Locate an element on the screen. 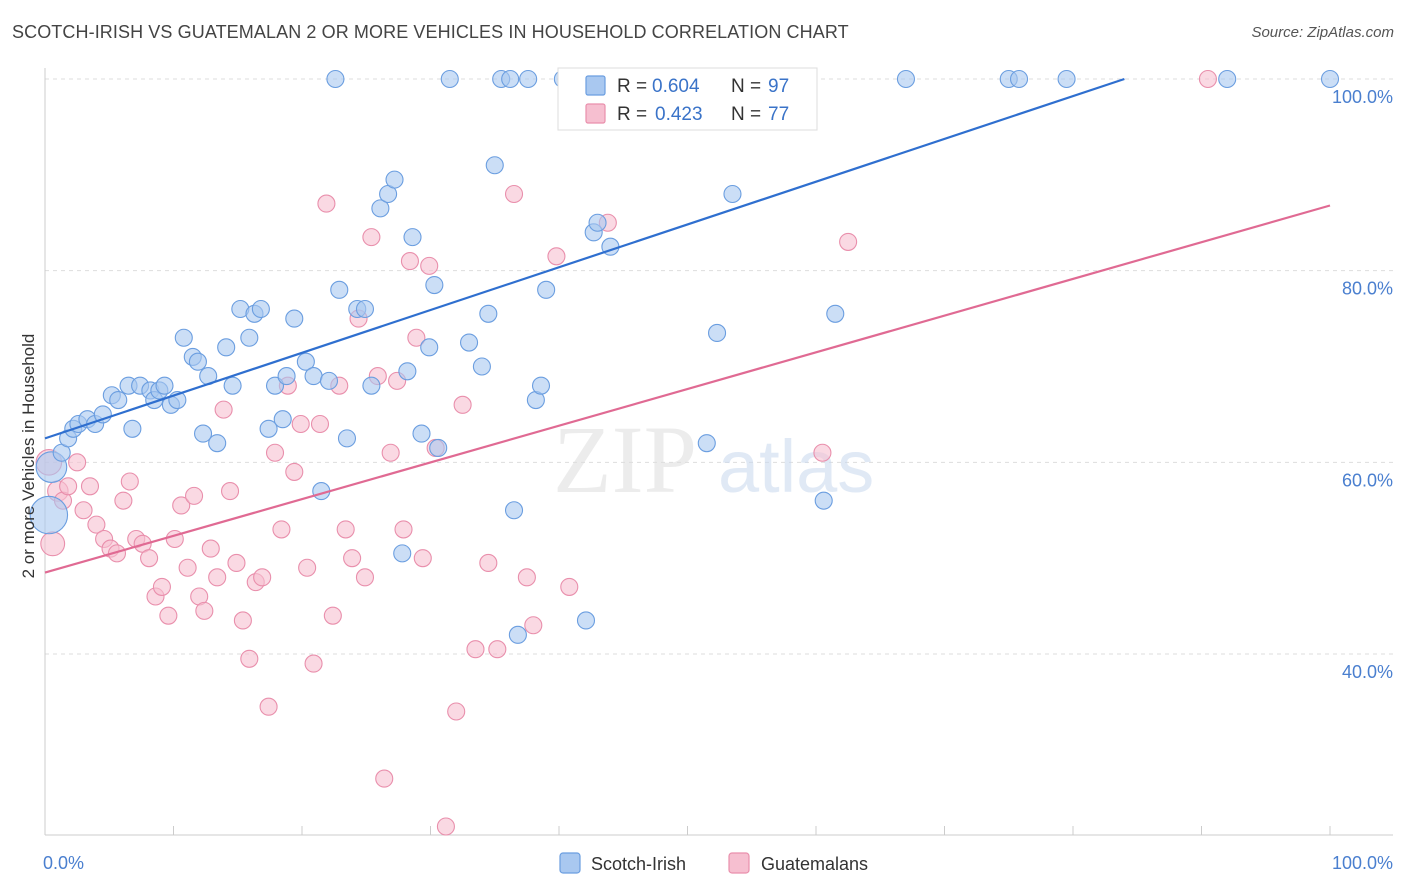  x-tick-marks is located at coordinates (687, 830).